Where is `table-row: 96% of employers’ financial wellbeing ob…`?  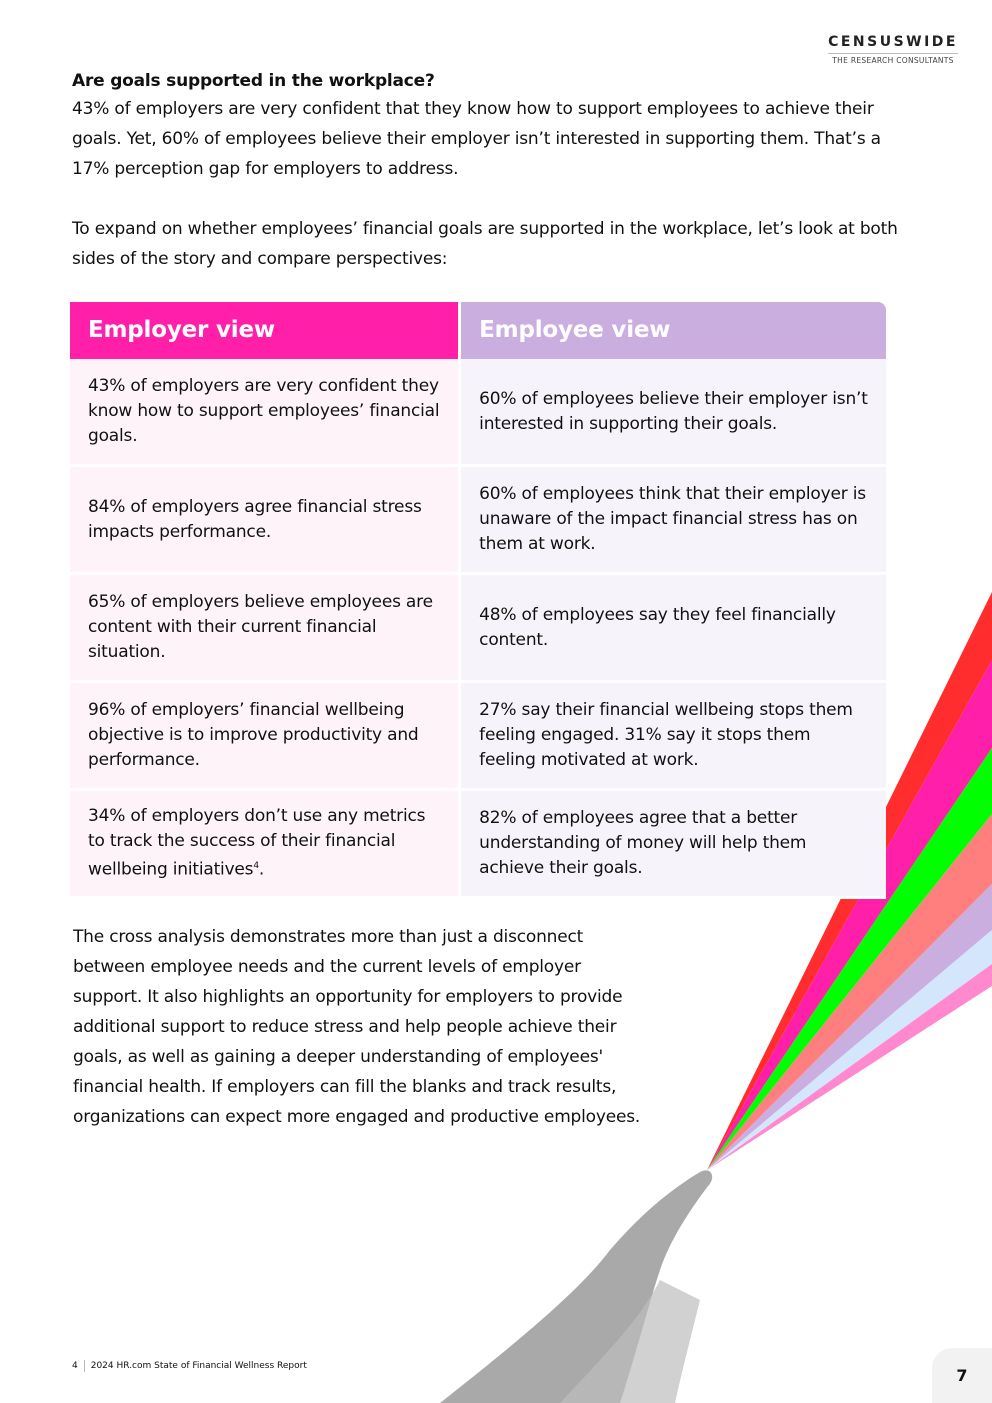
table-row: 96% of employers’ financial wellbeing ob… is located at coordinates (478, 737).